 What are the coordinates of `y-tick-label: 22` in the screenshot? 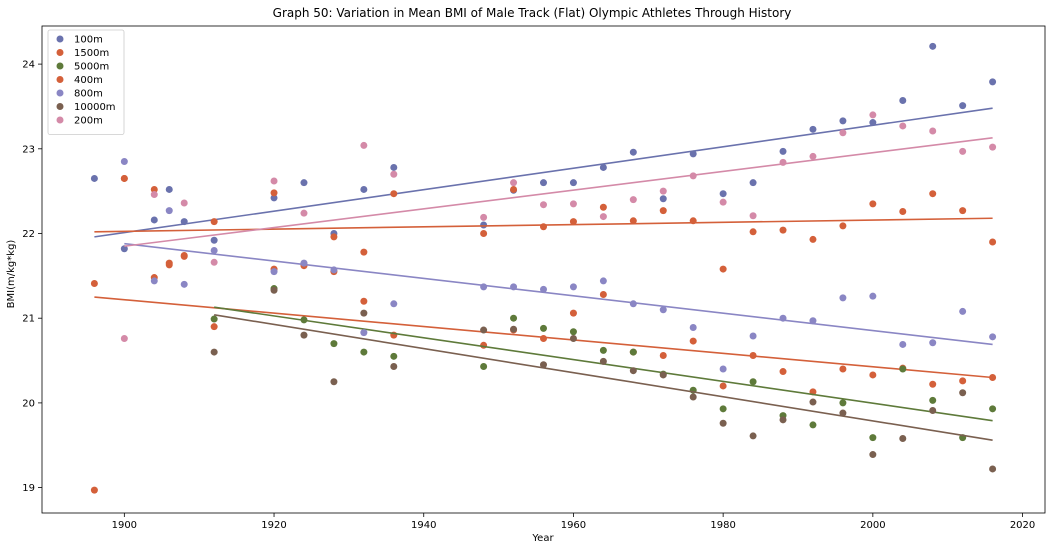 It's located at (28, 234).